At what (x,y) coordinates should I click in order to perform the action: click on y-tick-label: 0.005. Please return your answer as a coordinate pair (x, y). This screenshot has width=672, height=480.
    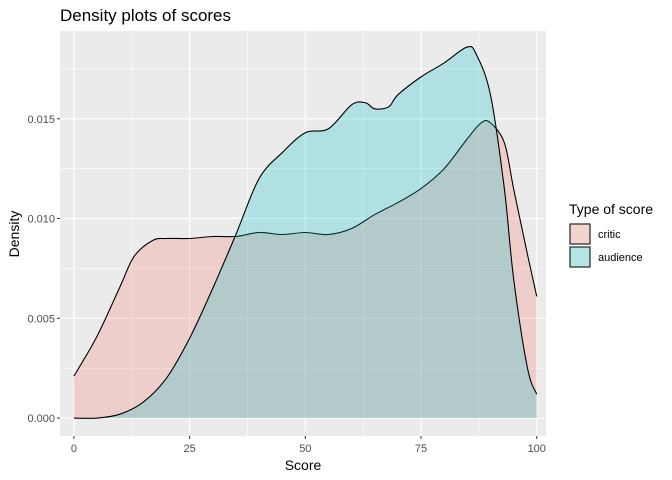
    Looking at the image, I should click on (41, 319).